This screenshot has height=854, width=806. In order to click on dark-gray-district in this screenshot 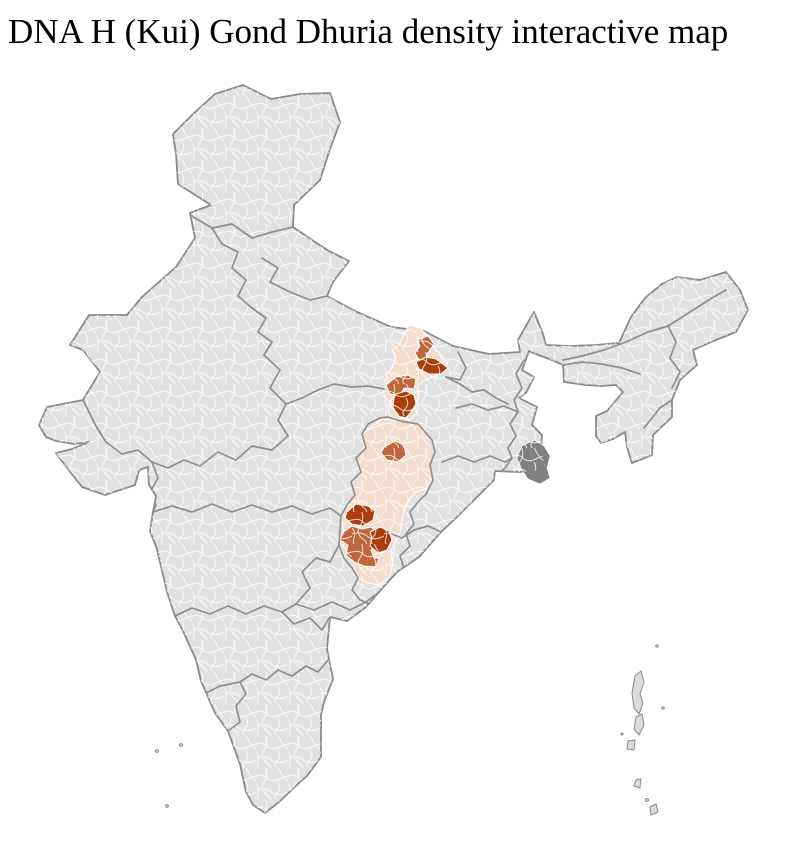, I will do `click(533, 462)`.